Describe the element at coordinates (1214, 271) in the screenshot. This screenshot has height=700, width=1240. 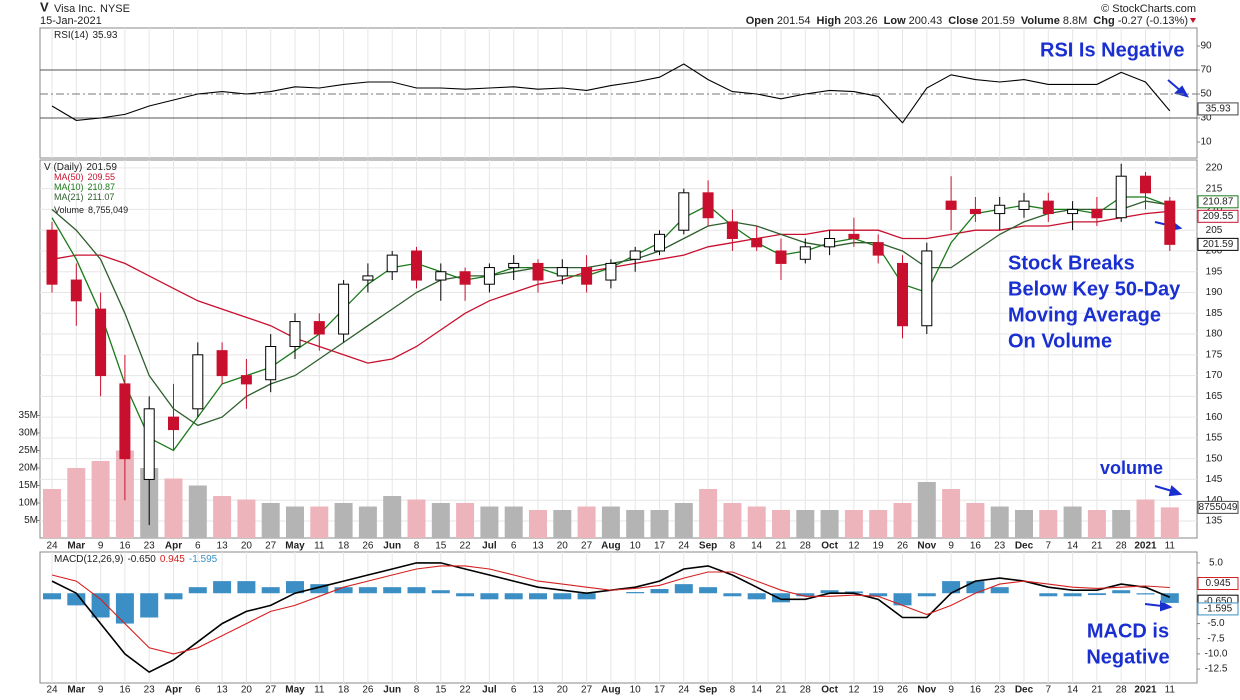
I see `y-tick-label: 195` at that location.